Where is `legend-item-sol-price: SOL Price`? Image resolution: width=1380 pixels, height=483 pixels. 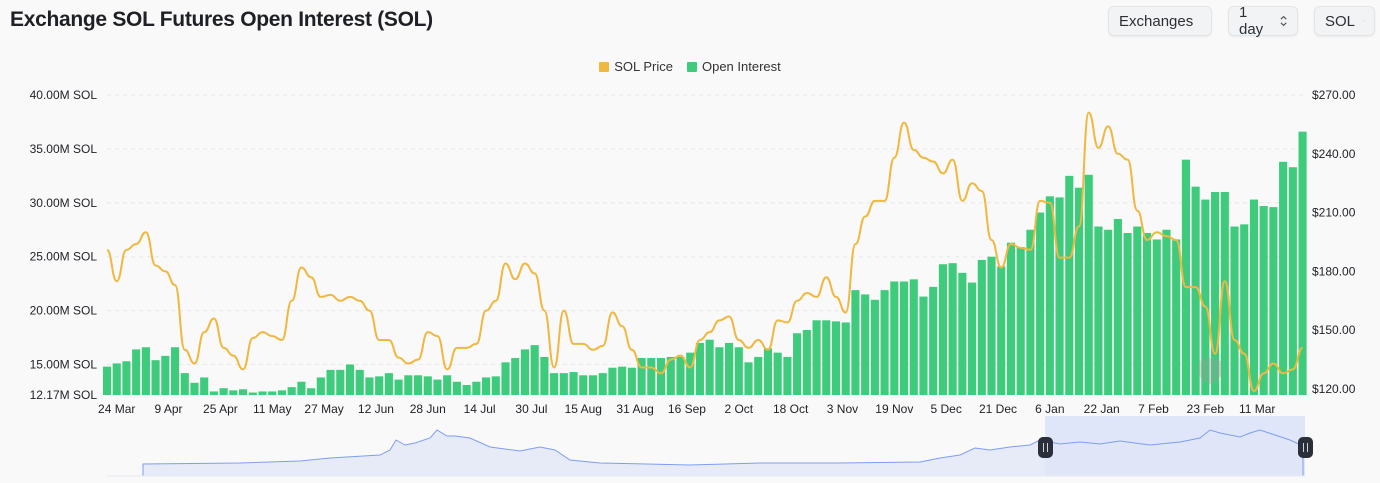 legend-item-sol-price: SOL Price is located at coordinates (636, 66).